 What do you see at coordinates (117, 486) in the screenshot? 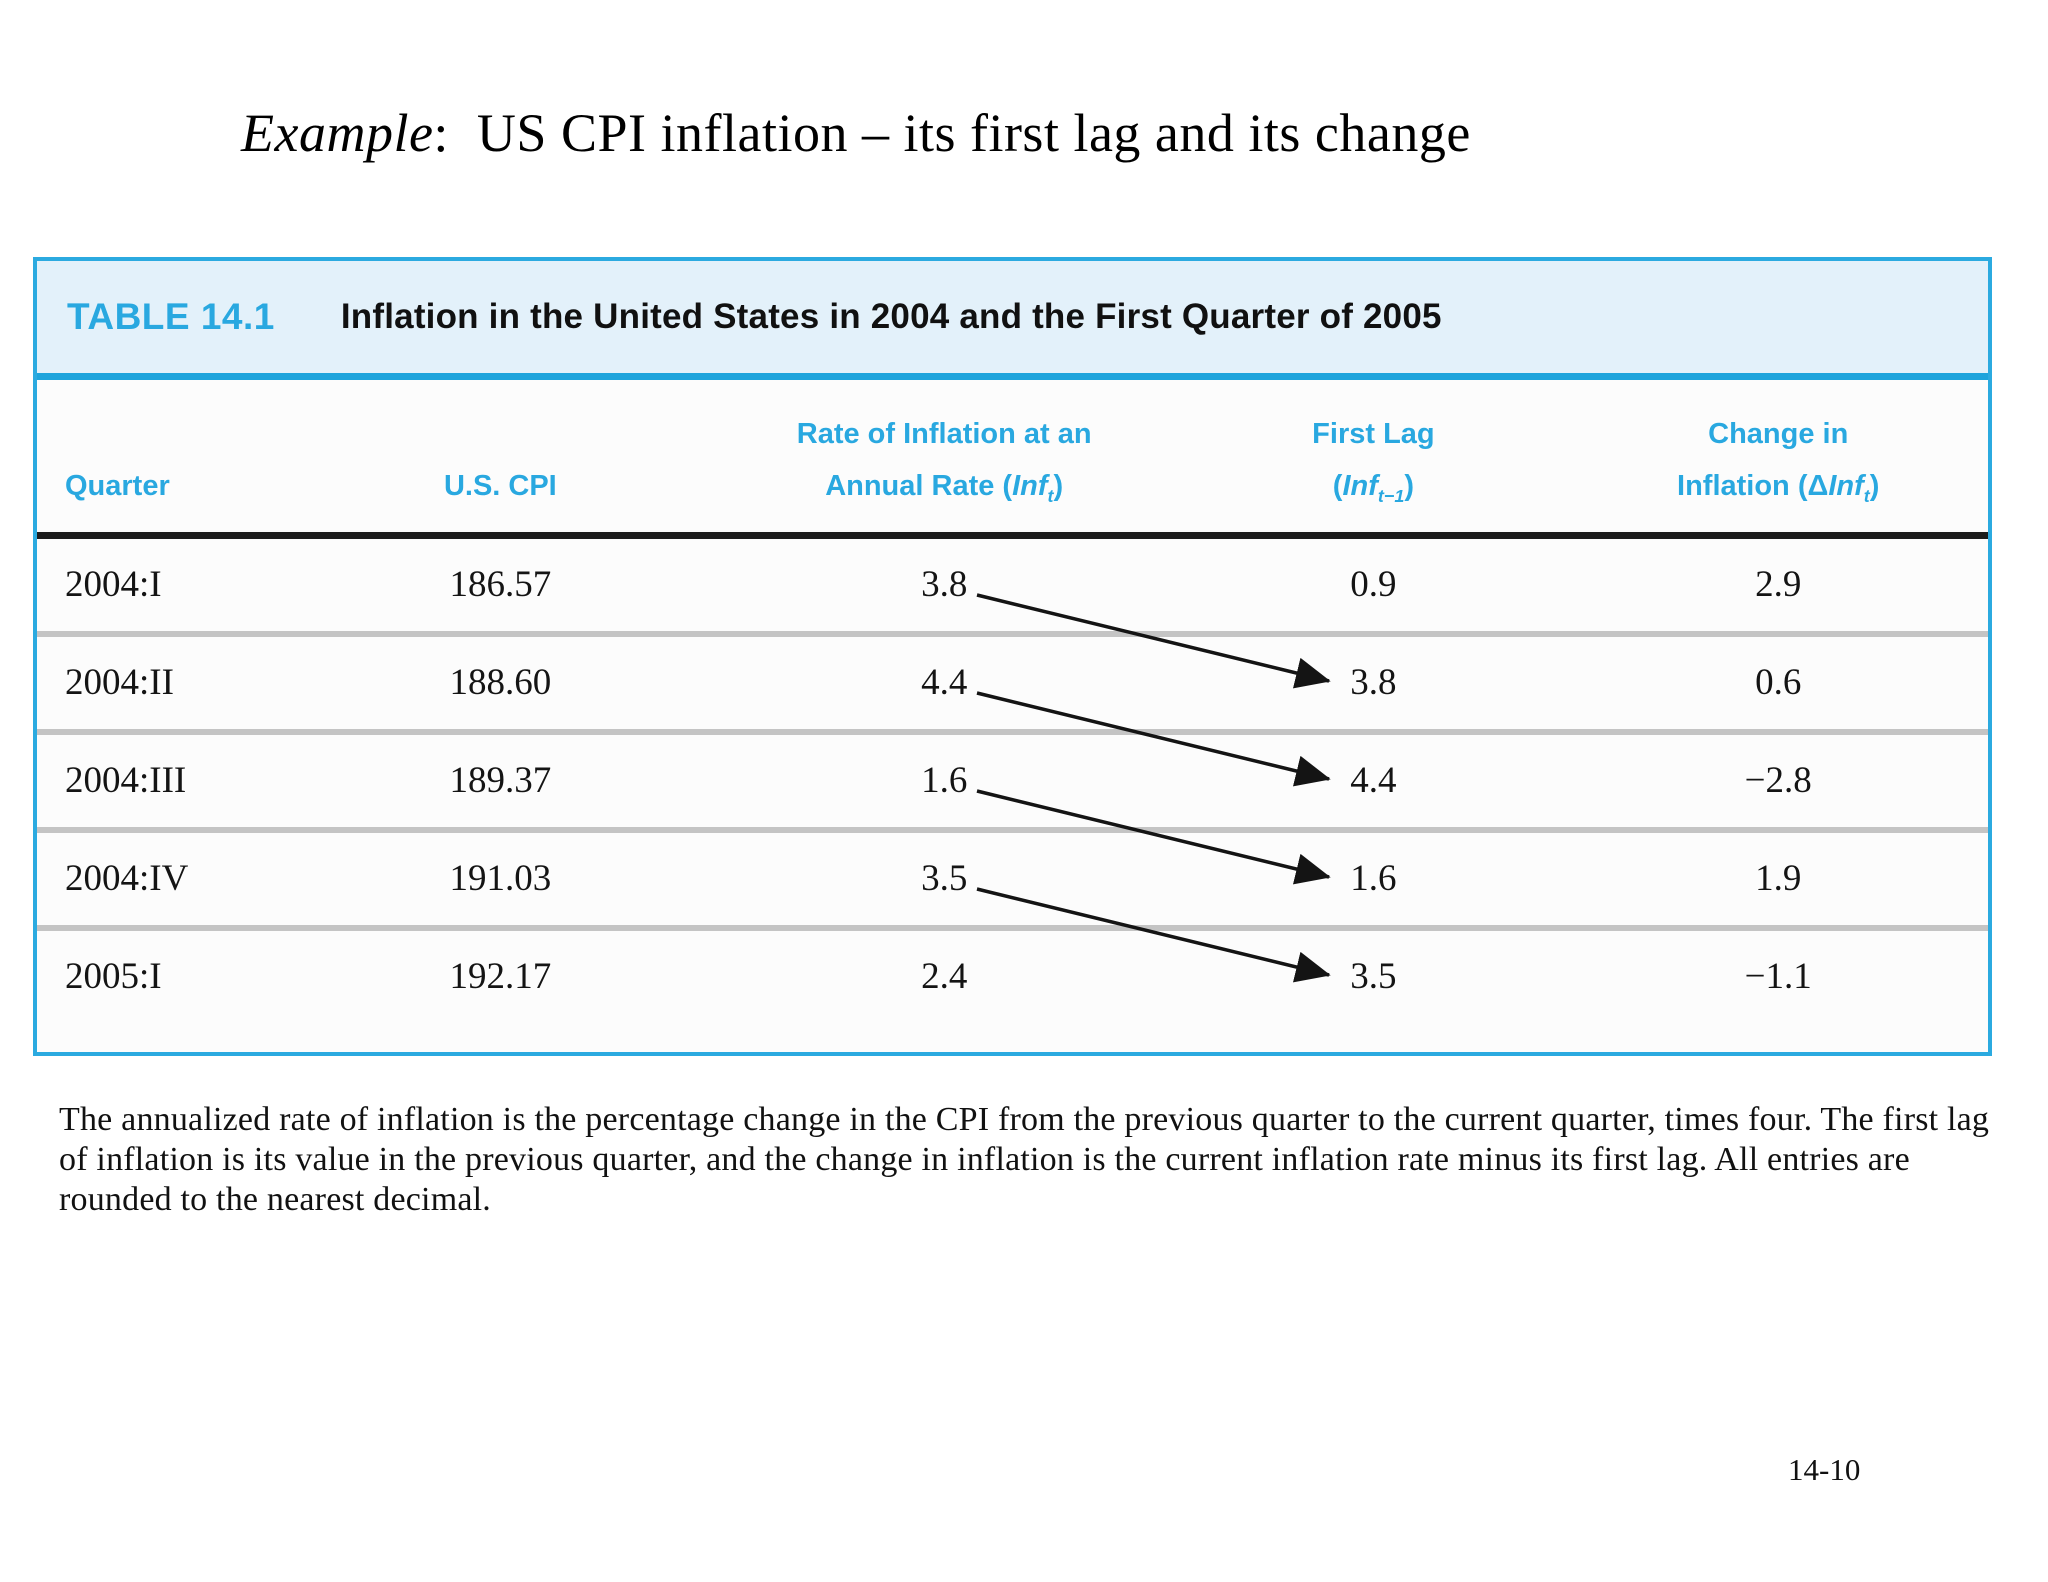
I see `col-header-quarter: Quarter` at bounding box center [117, 486].